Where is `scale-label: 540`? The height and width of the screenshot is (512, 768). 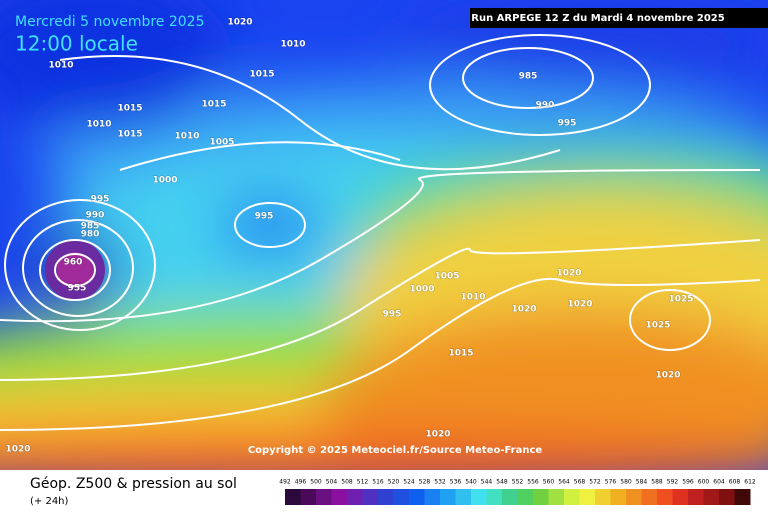 scale-label: 540 is located at coordinates (471, 482).